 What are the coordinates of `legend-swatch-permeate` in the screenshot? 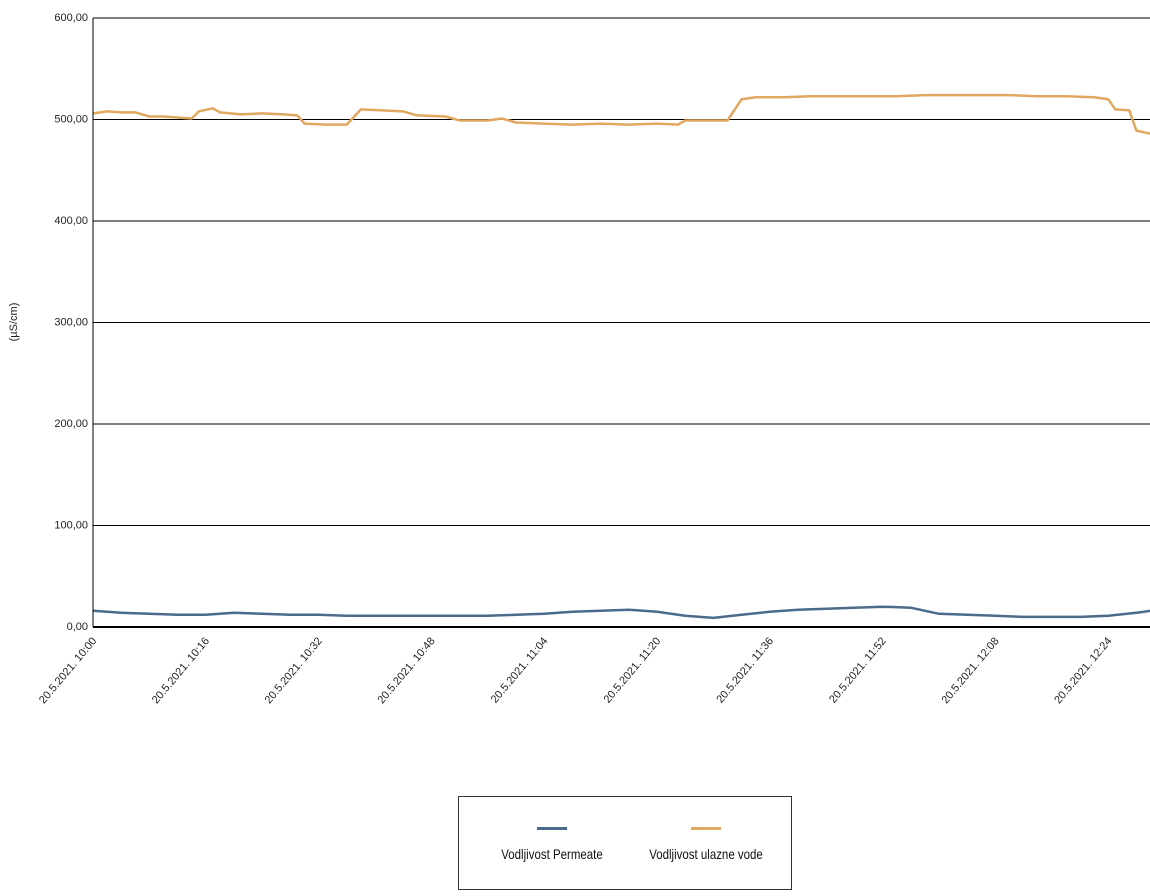 It's located at (552, 828).